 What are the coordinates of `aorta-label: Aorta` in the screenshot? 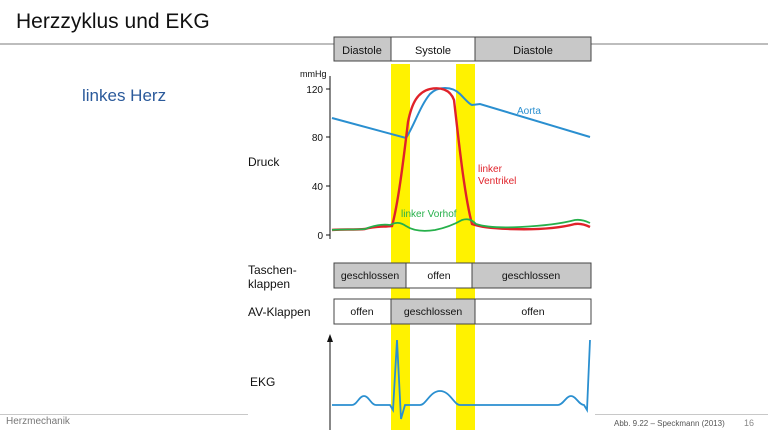 It's located at (529, 111).